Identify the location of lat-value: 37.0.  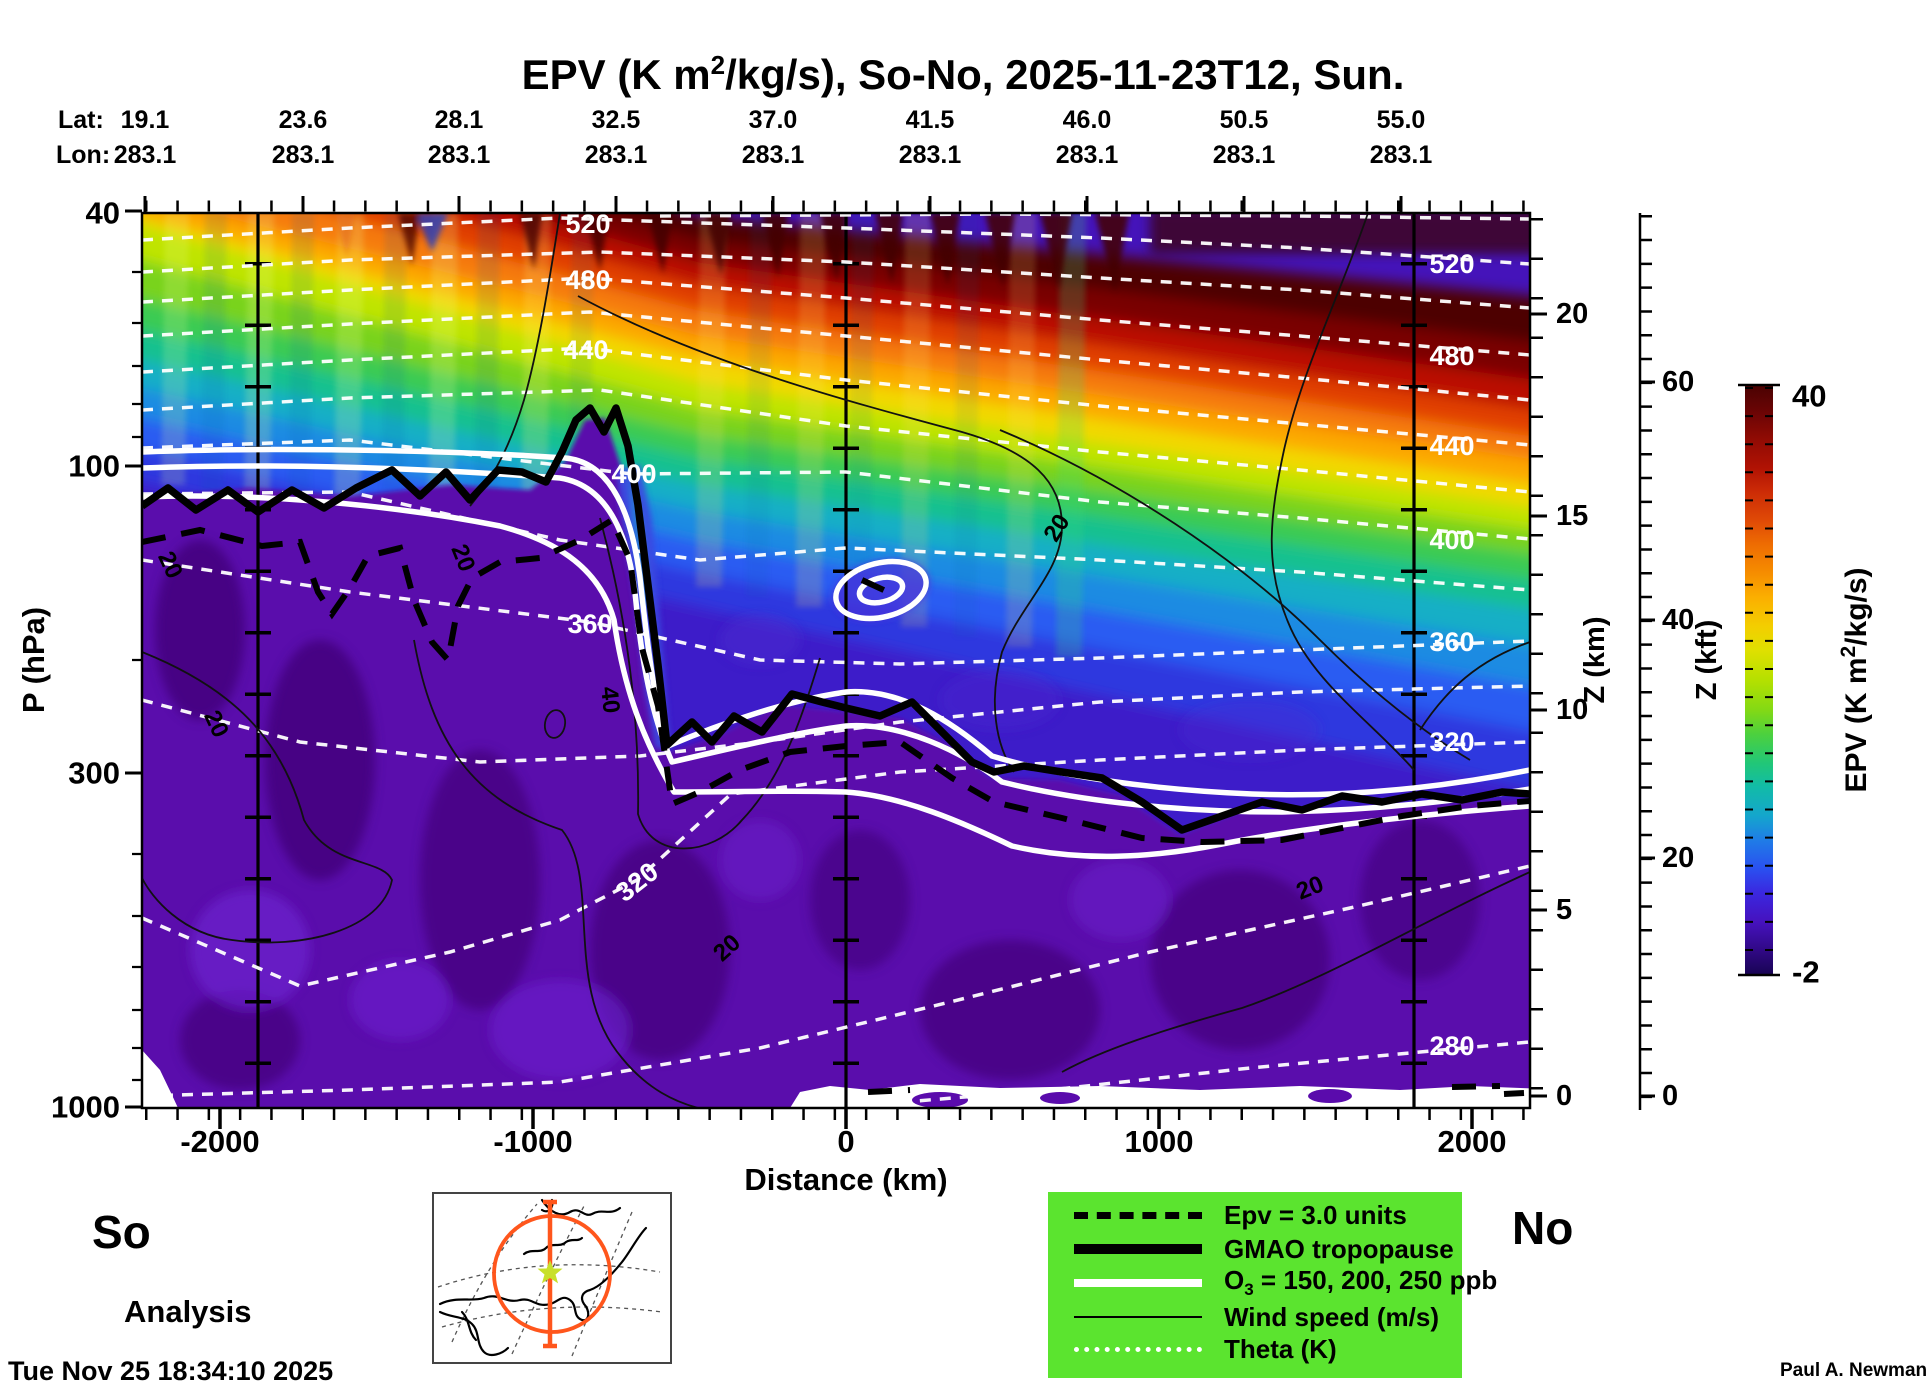
(773, 120).